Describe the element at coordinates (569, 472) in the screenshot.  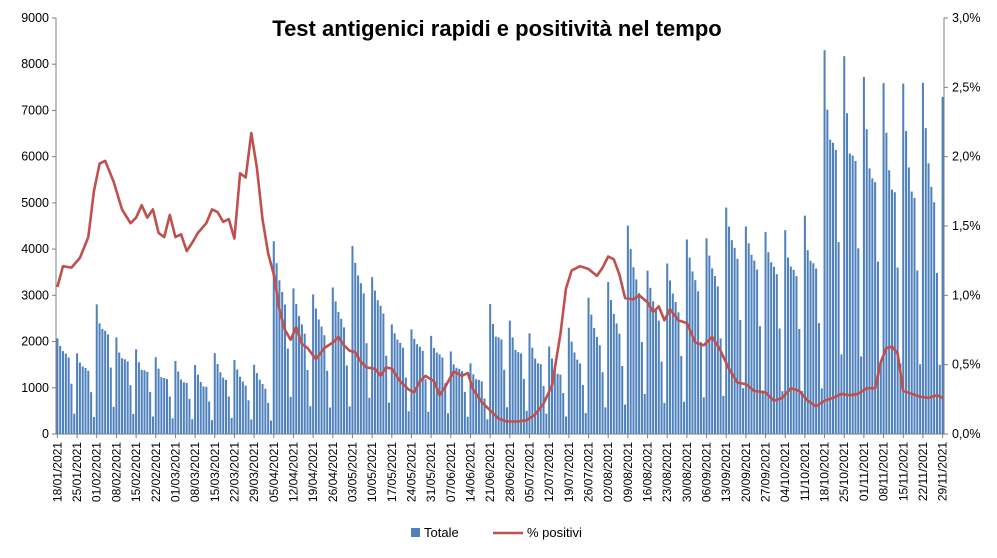
I see `x-tick-label: 19/07/2021` at that location.